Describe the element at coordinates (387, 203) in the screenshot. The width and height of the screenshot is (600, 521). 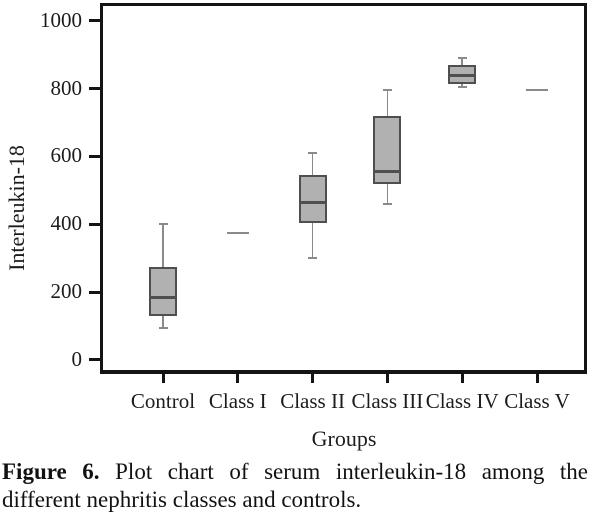
I see `whisker-cap-lower-class-iii` at that location.